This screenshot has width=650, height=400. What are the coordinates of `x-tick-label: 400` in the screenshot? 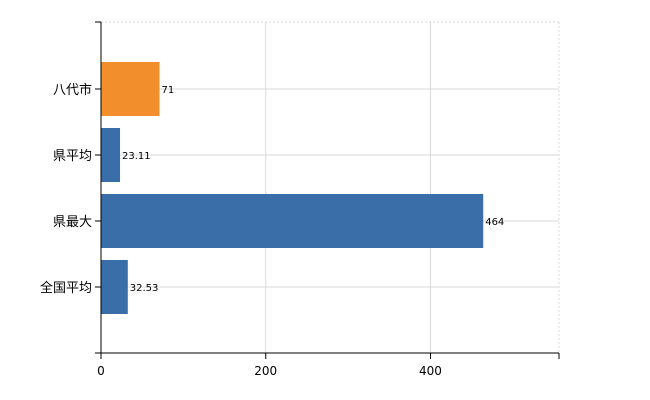 It's located at (430, 371).